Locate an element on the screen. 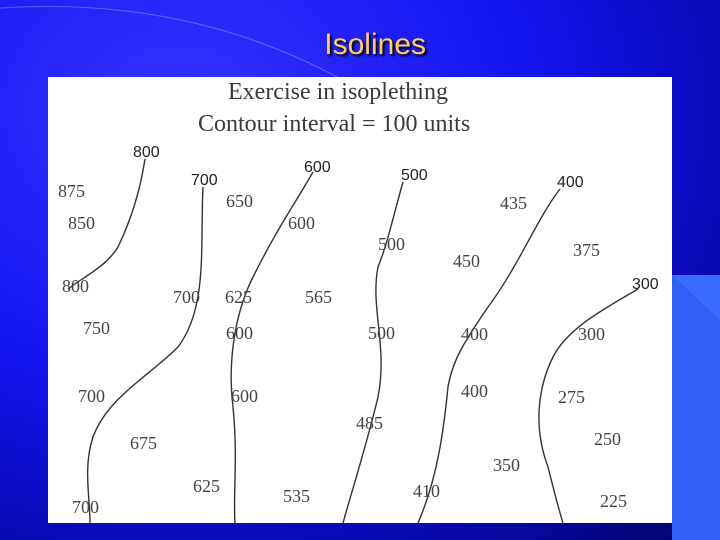 Image resolution: width=720 pixels, height=540 pixels. isoline-label-500: 500 is located at coordinates (414, 175).